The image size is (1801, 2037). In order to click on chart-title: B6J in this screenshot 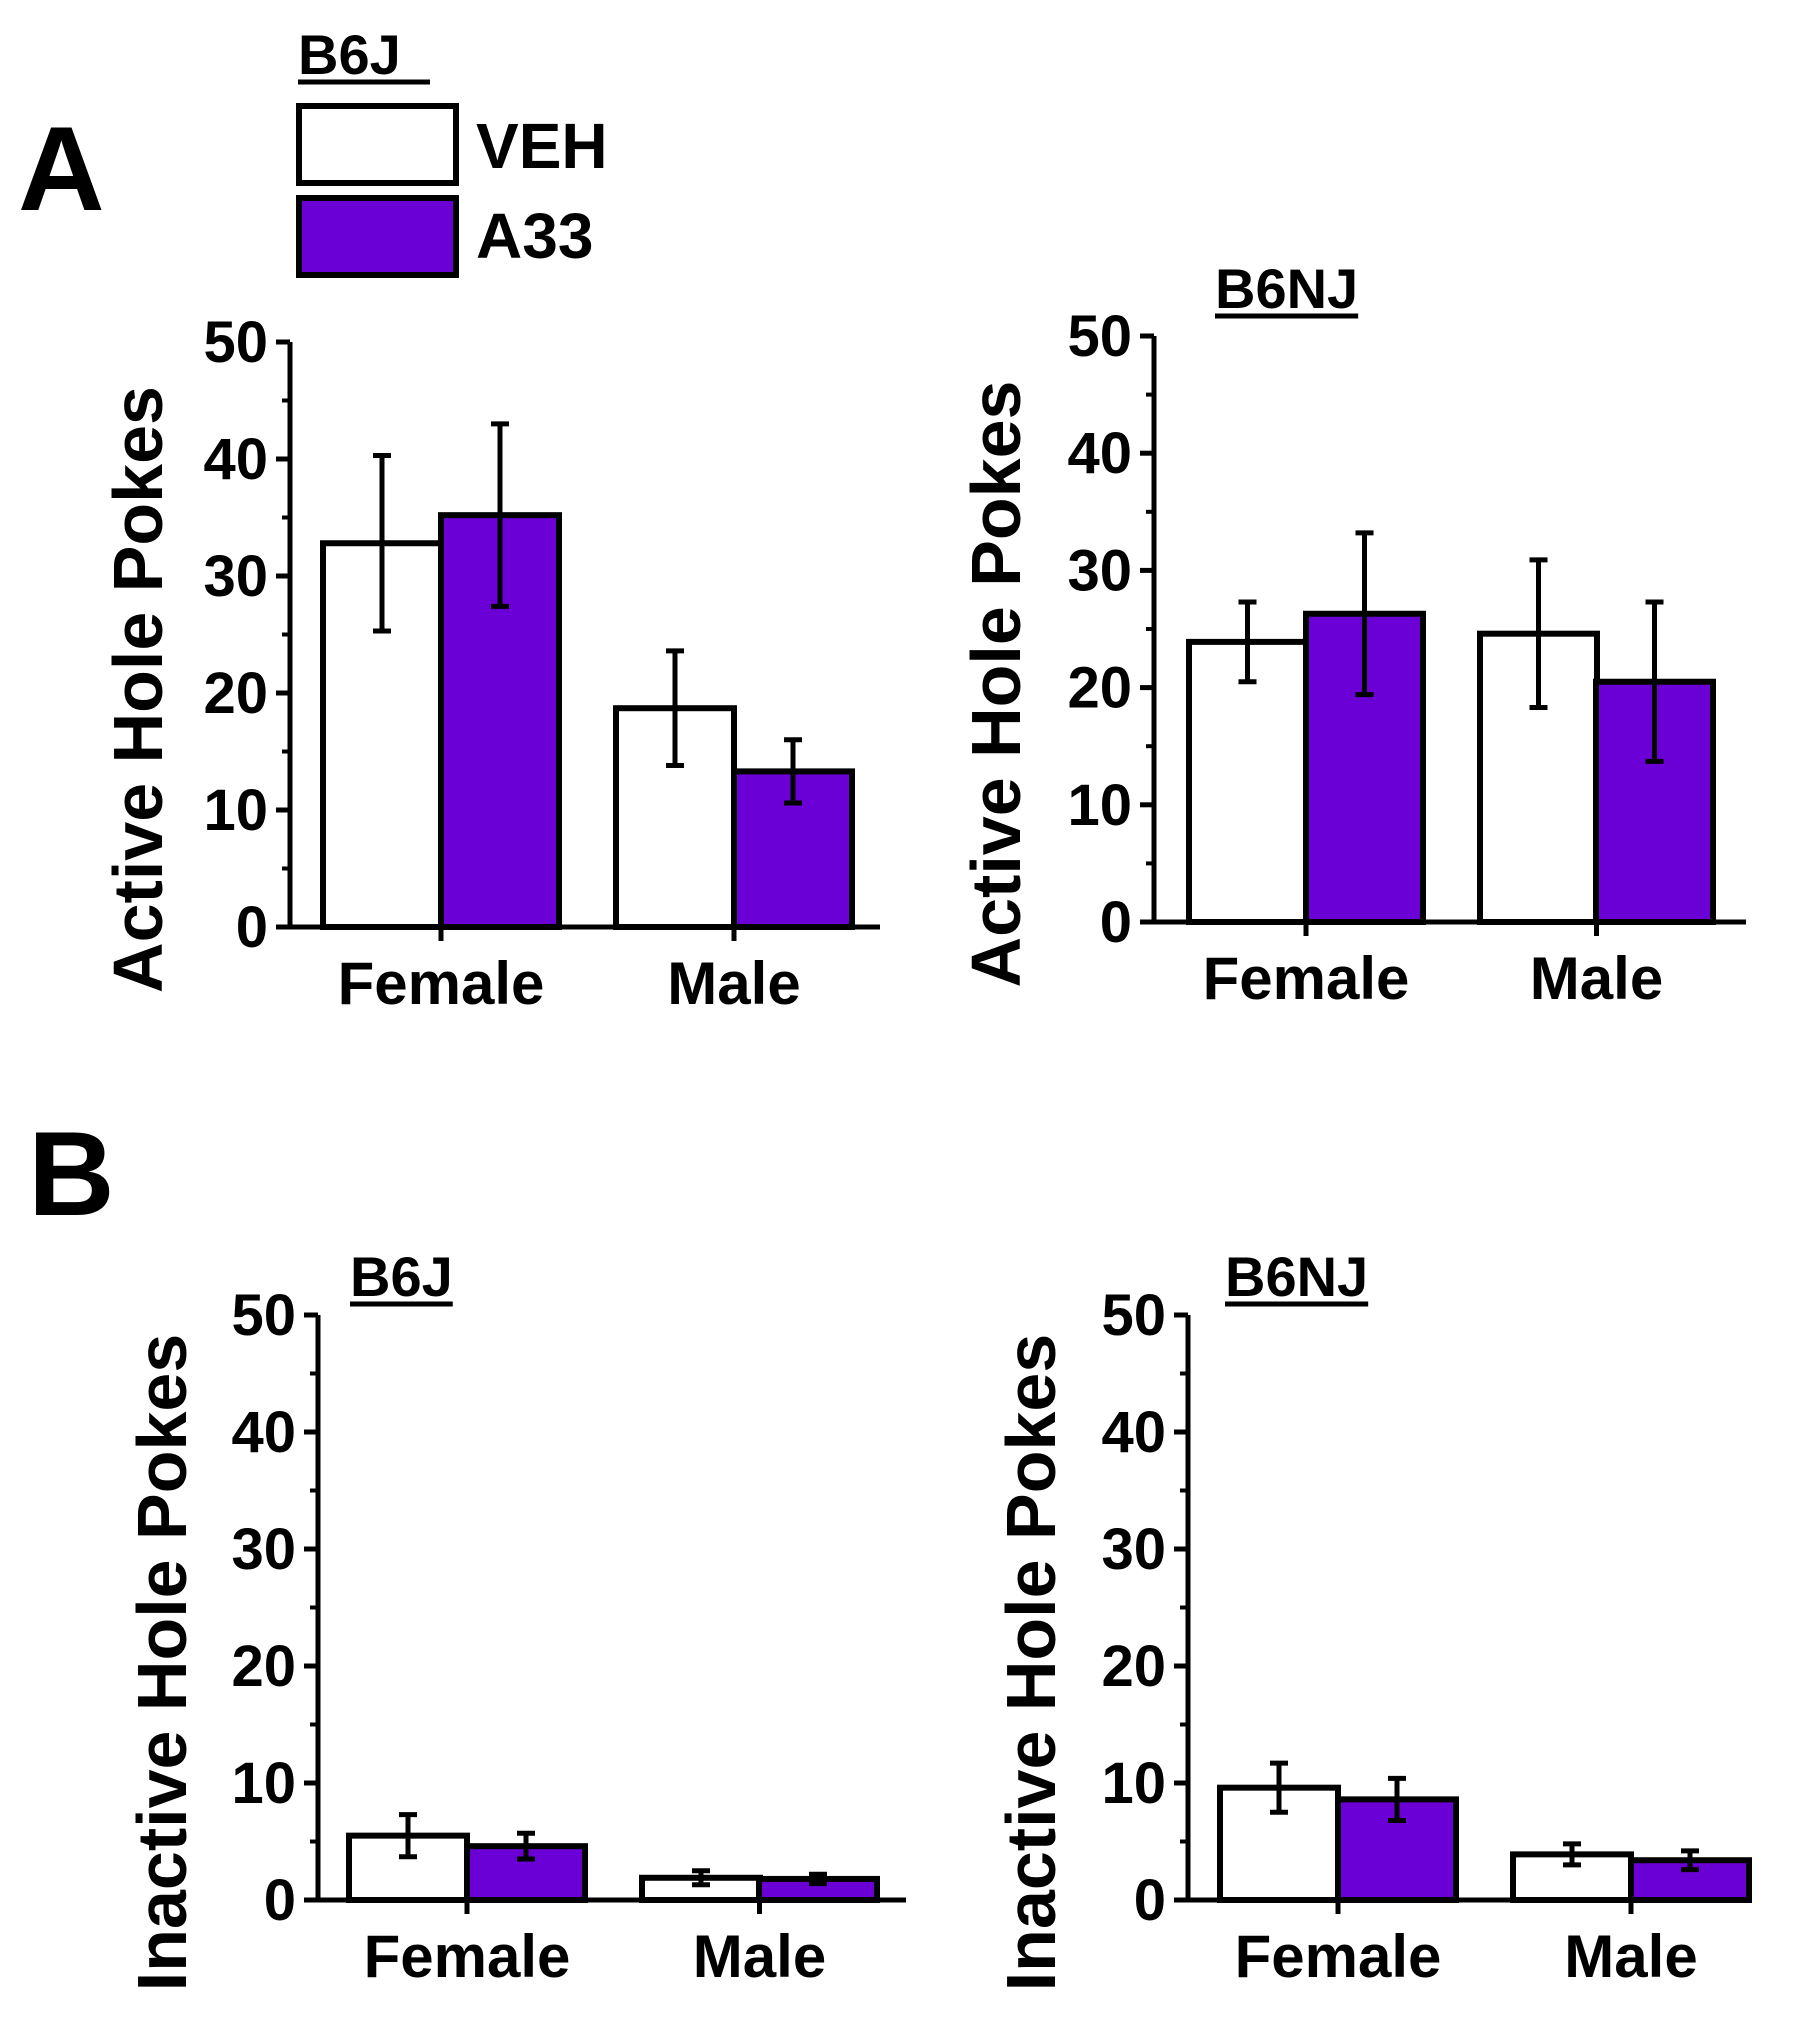, I will do `click(401, 1276)`.